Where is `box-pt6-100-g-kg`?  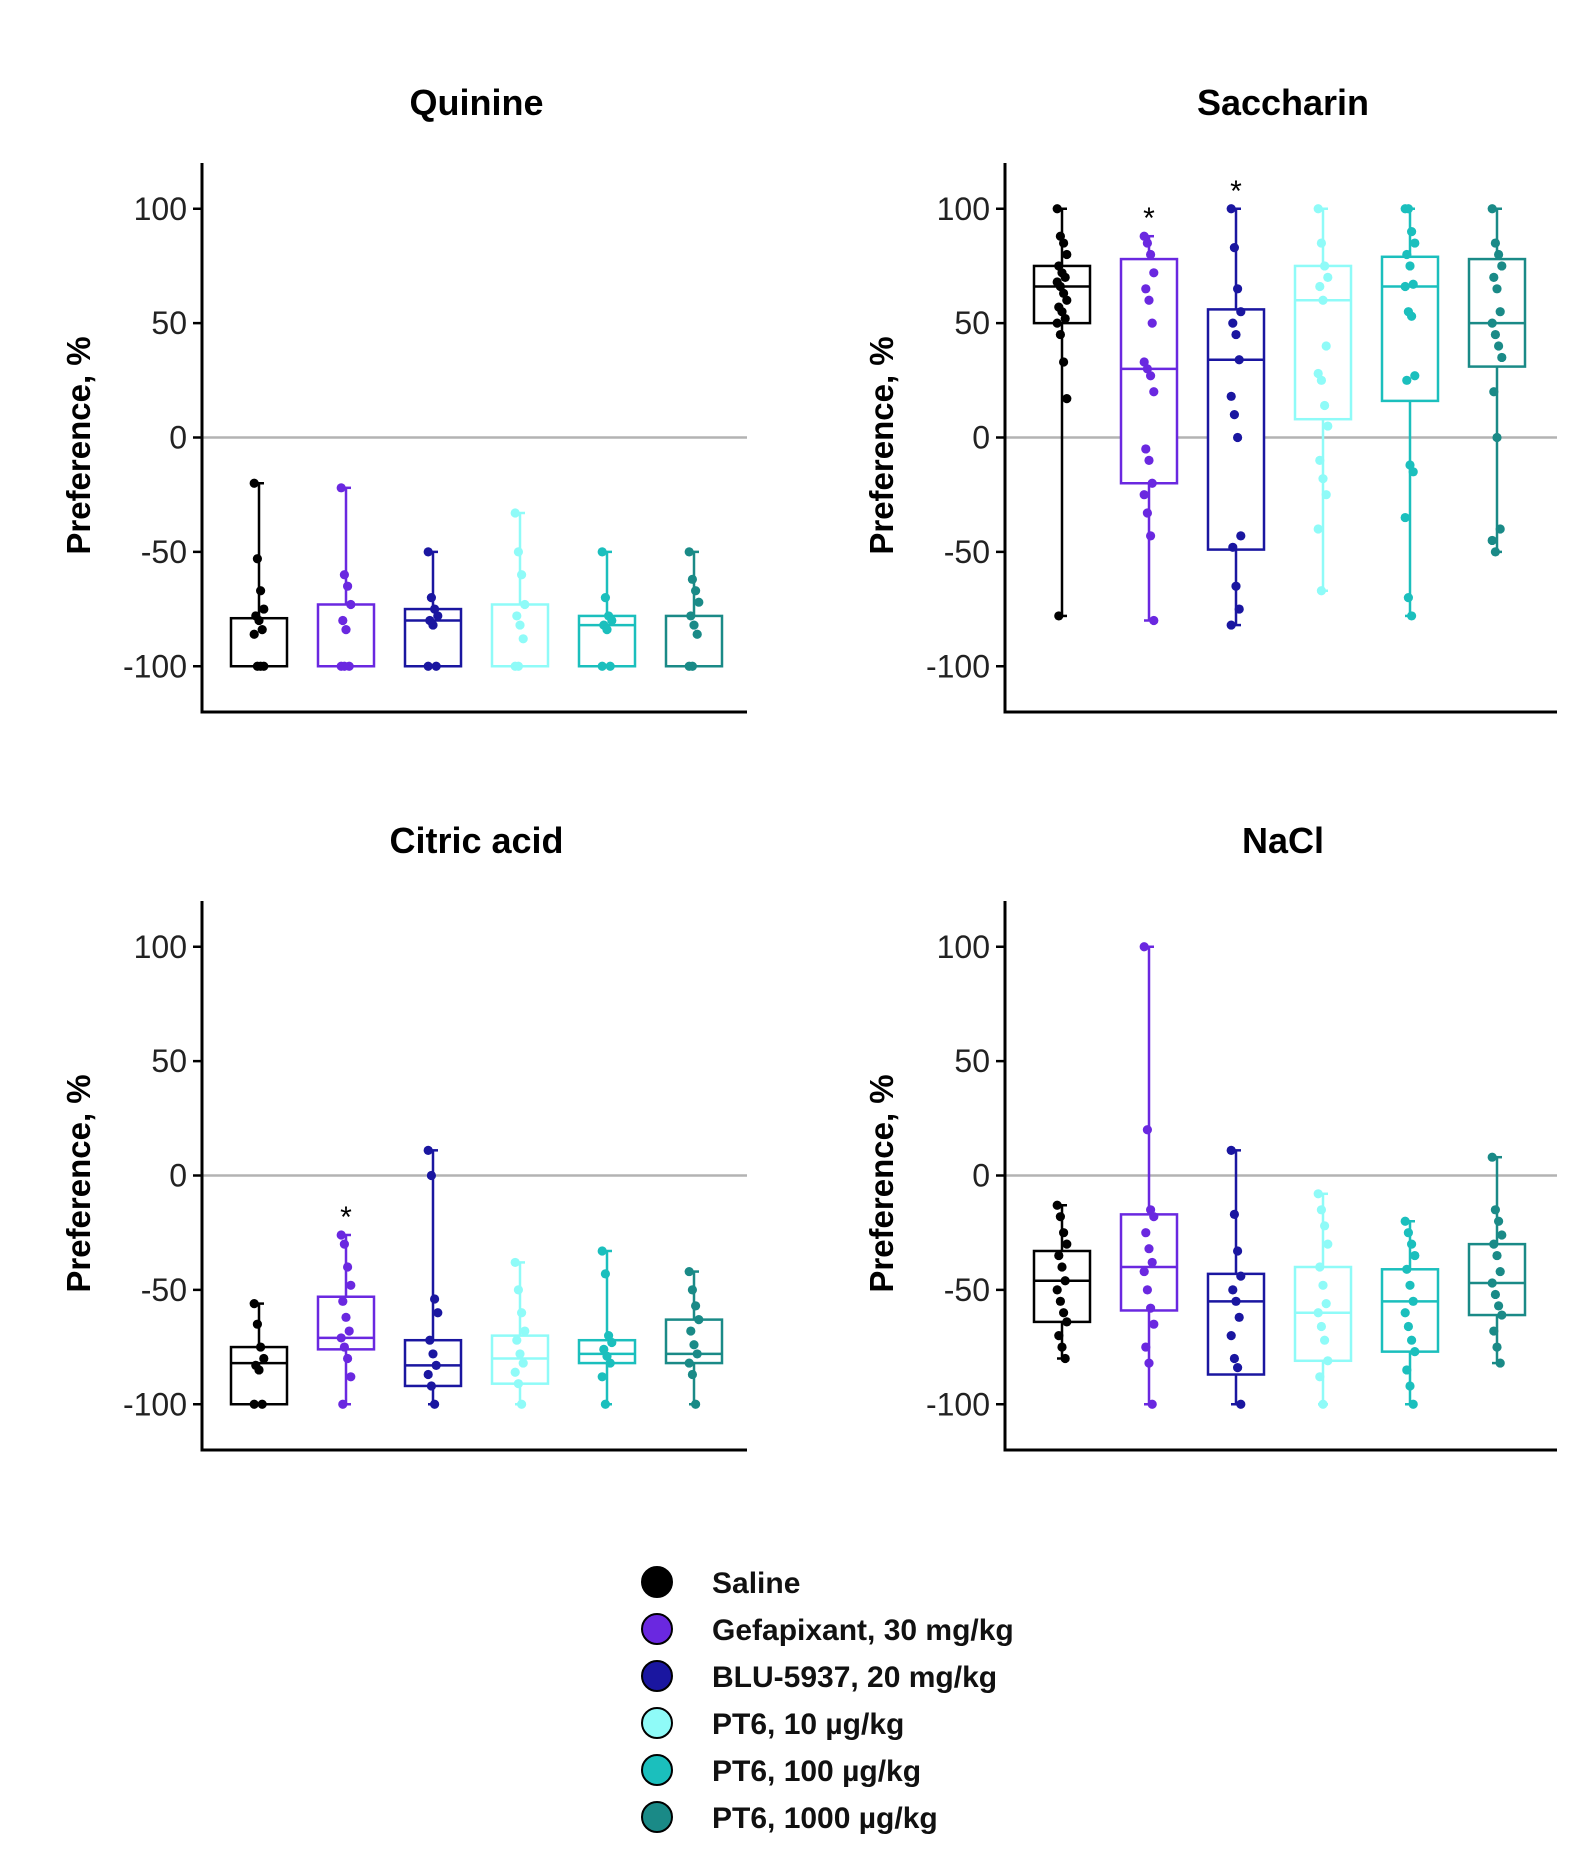
box-pt6-100-g-kg is located at coordinates (607, 609).